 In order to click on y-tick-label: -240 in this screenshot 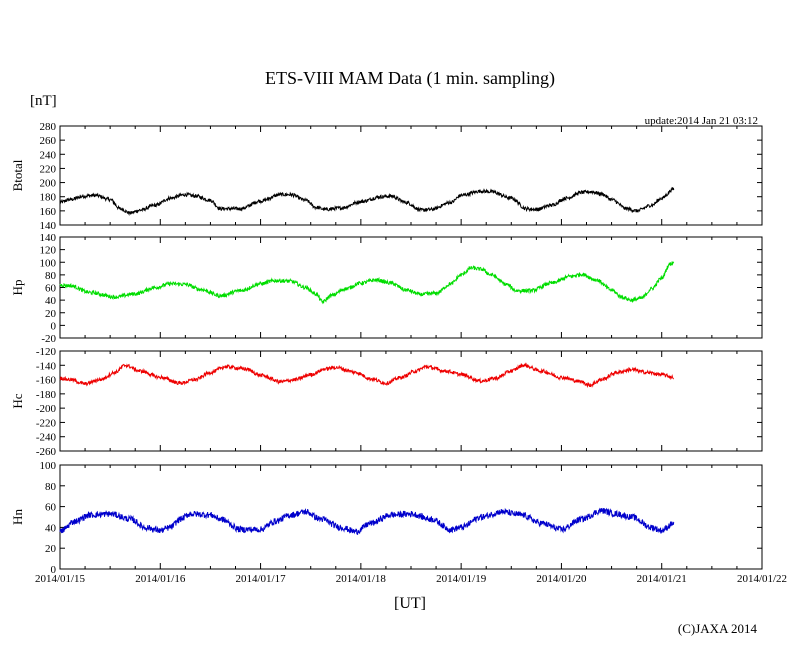, I will do `click(46, 438)`.